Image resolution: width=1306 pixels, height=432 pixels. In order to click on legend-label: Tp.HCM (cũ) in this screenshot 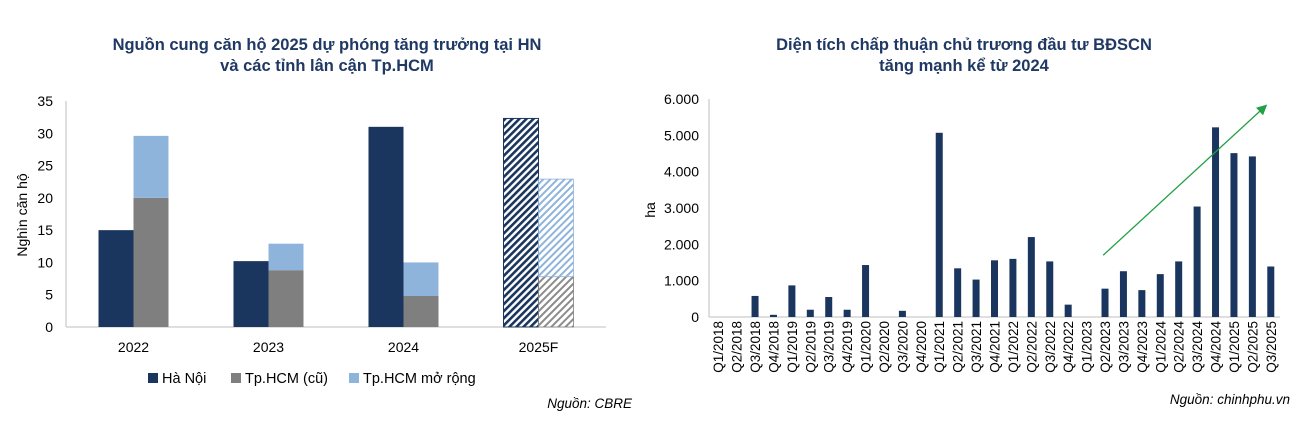, I will do `click(286, 379)`.